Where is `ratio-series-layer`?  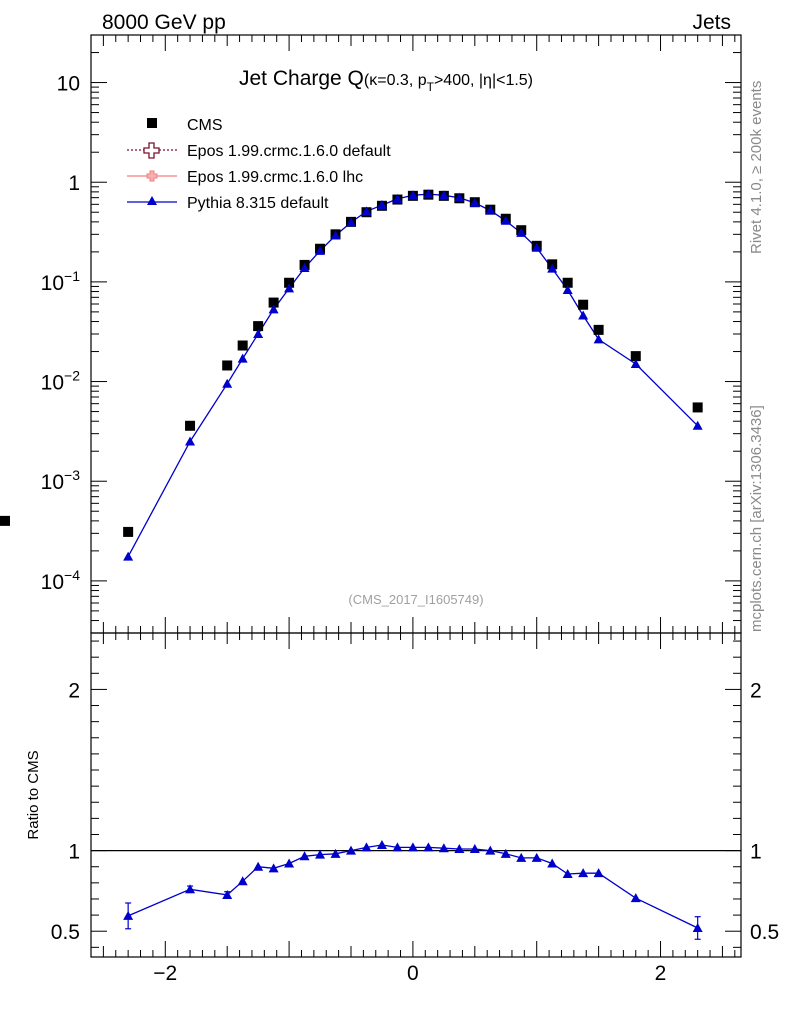
ratio-series-layer is located at coordinates (413, 889).